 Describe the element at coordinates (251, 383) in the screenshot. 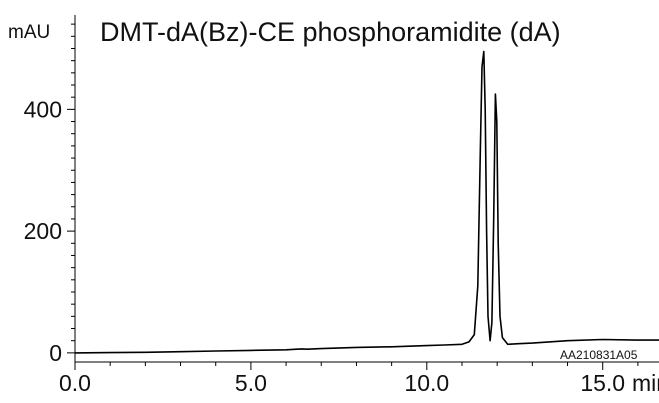

I see `x-tick-label: 5.0` at that location.